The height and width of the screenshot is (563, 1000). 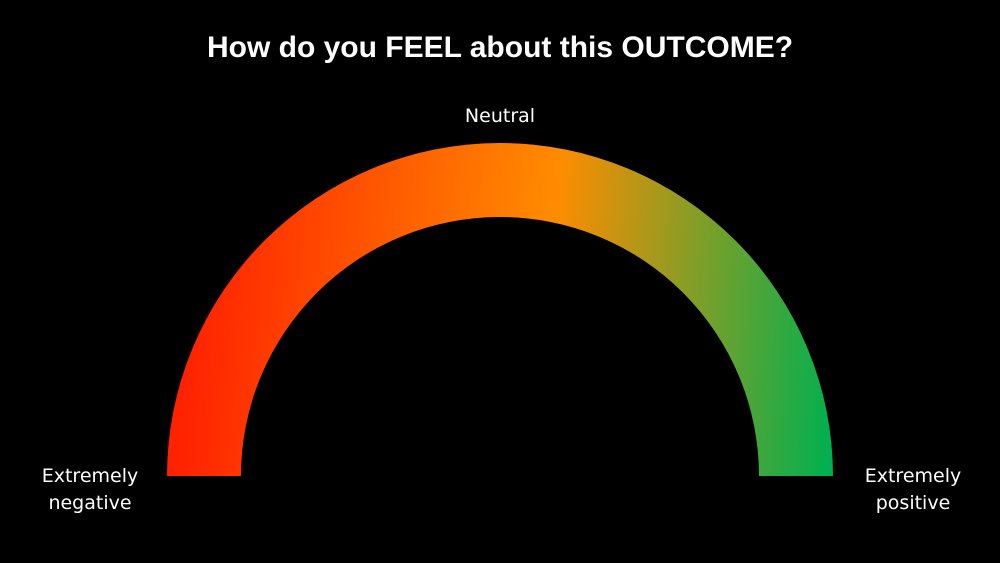 I want to click on scale-label-extremely-negative: Extremely negative, so click(x=90, y=490).